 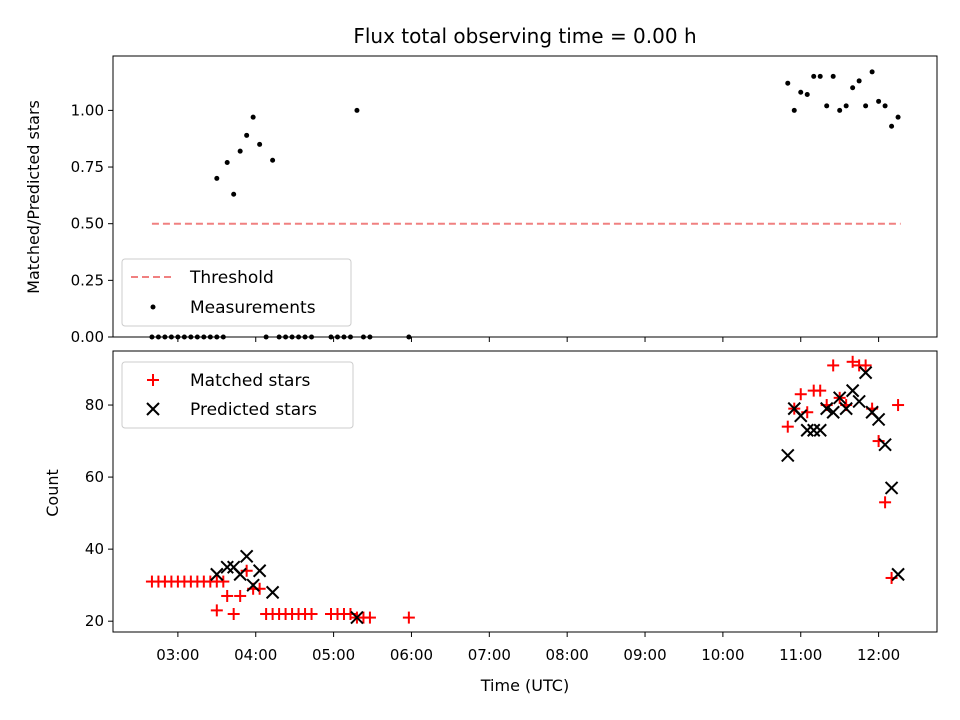 What do you see at coordinates (524, 36) in the screenshot?
I see `chart-title: Flux total observing time = 0.00 h` at bounding box center [524, 36].